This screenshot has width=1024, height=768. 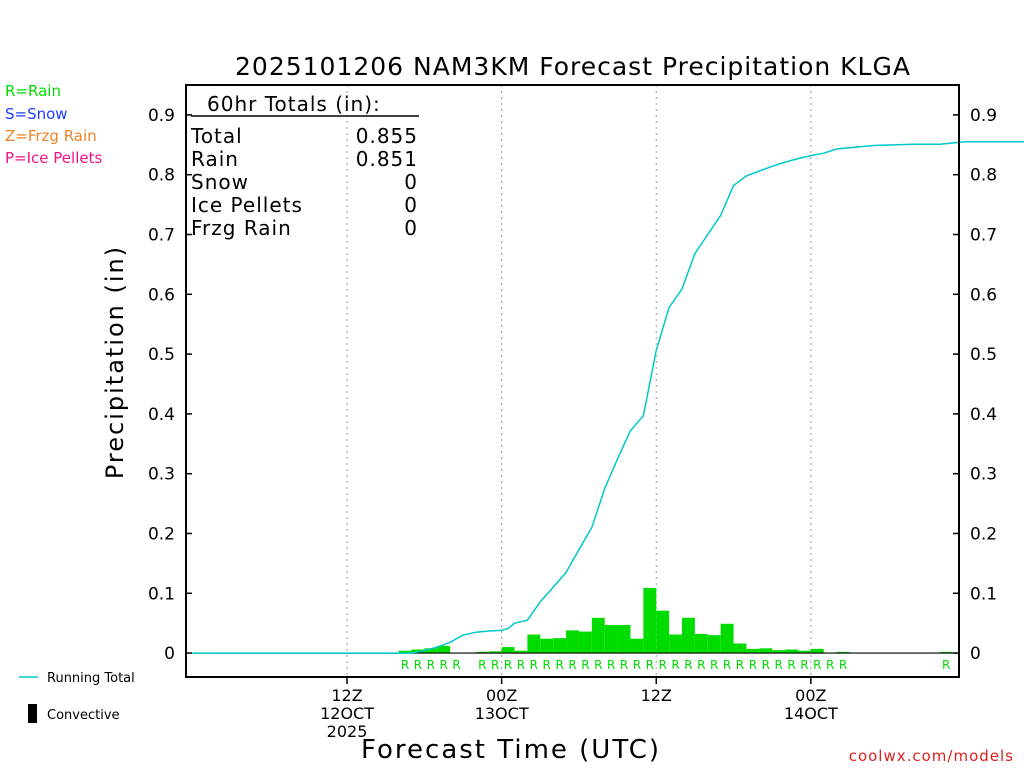 I want to click on y-tick-label-left: 0.1, so click(x=161, y=594).